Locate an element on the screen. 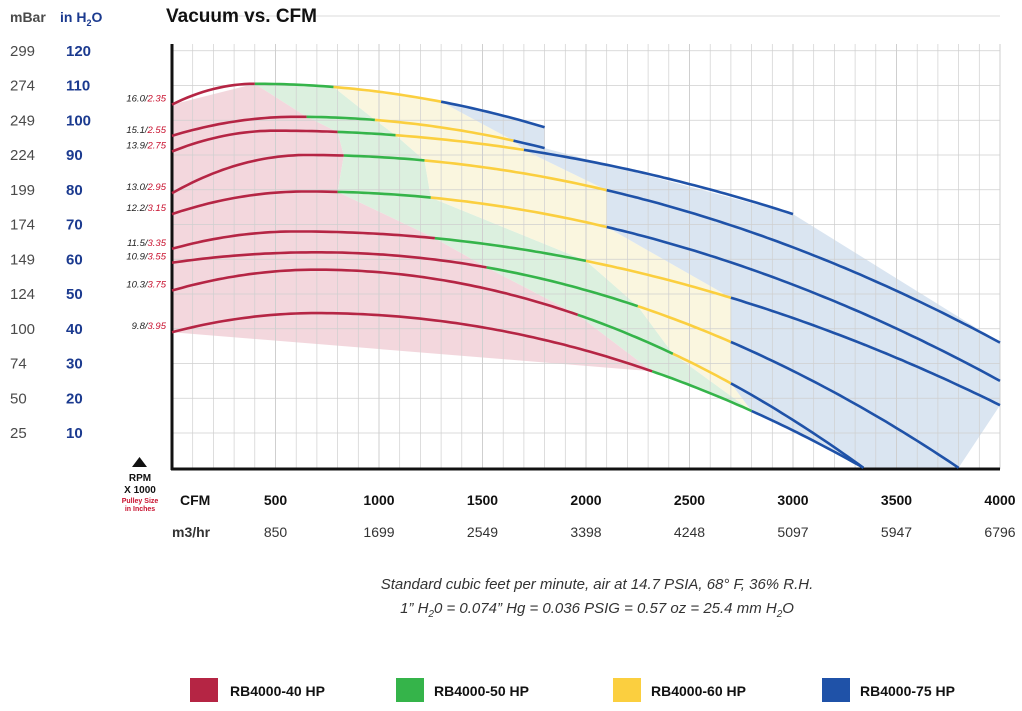 The height and width of the screenshot is (711, 1022). rpm-curve-12-2-segment-50hp is located at coordinates (384, 194).